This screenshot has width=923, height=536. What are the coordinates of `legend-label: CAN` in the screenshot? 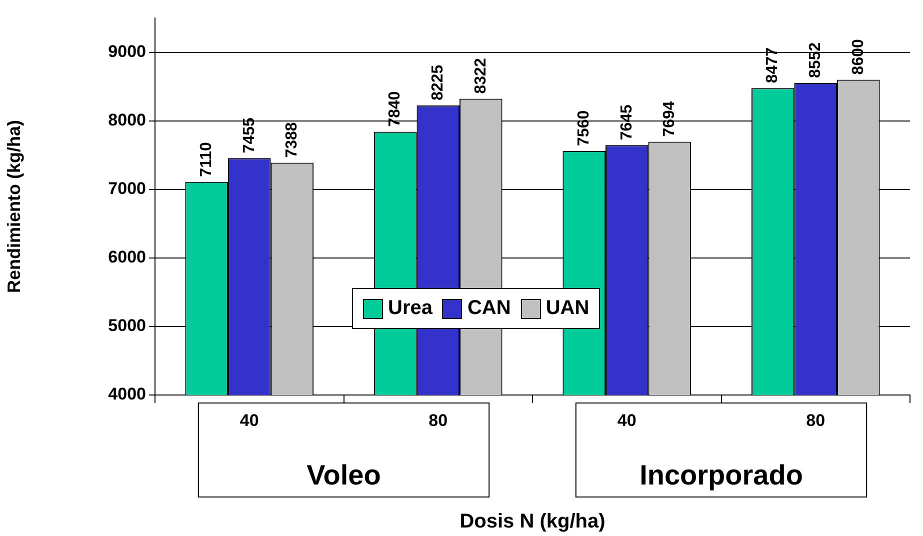 It's located at (488, 308).